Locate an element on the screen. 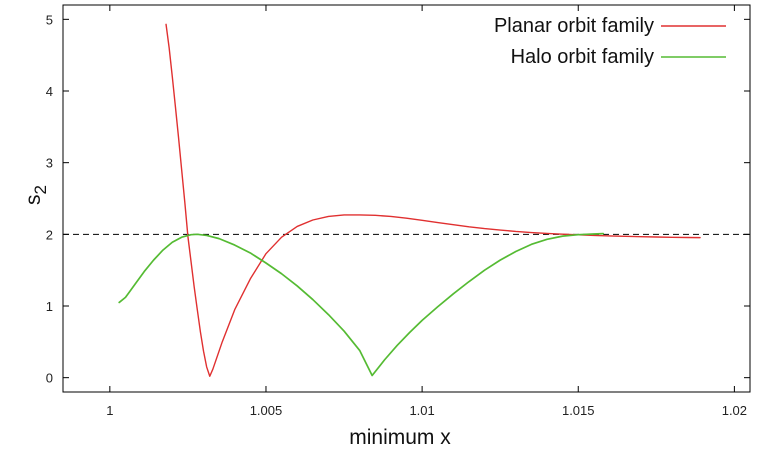 The height and width of the screenshot is (451, 764). legend-entry-halo: Halo orbit family is located at coordinates (618, 57).